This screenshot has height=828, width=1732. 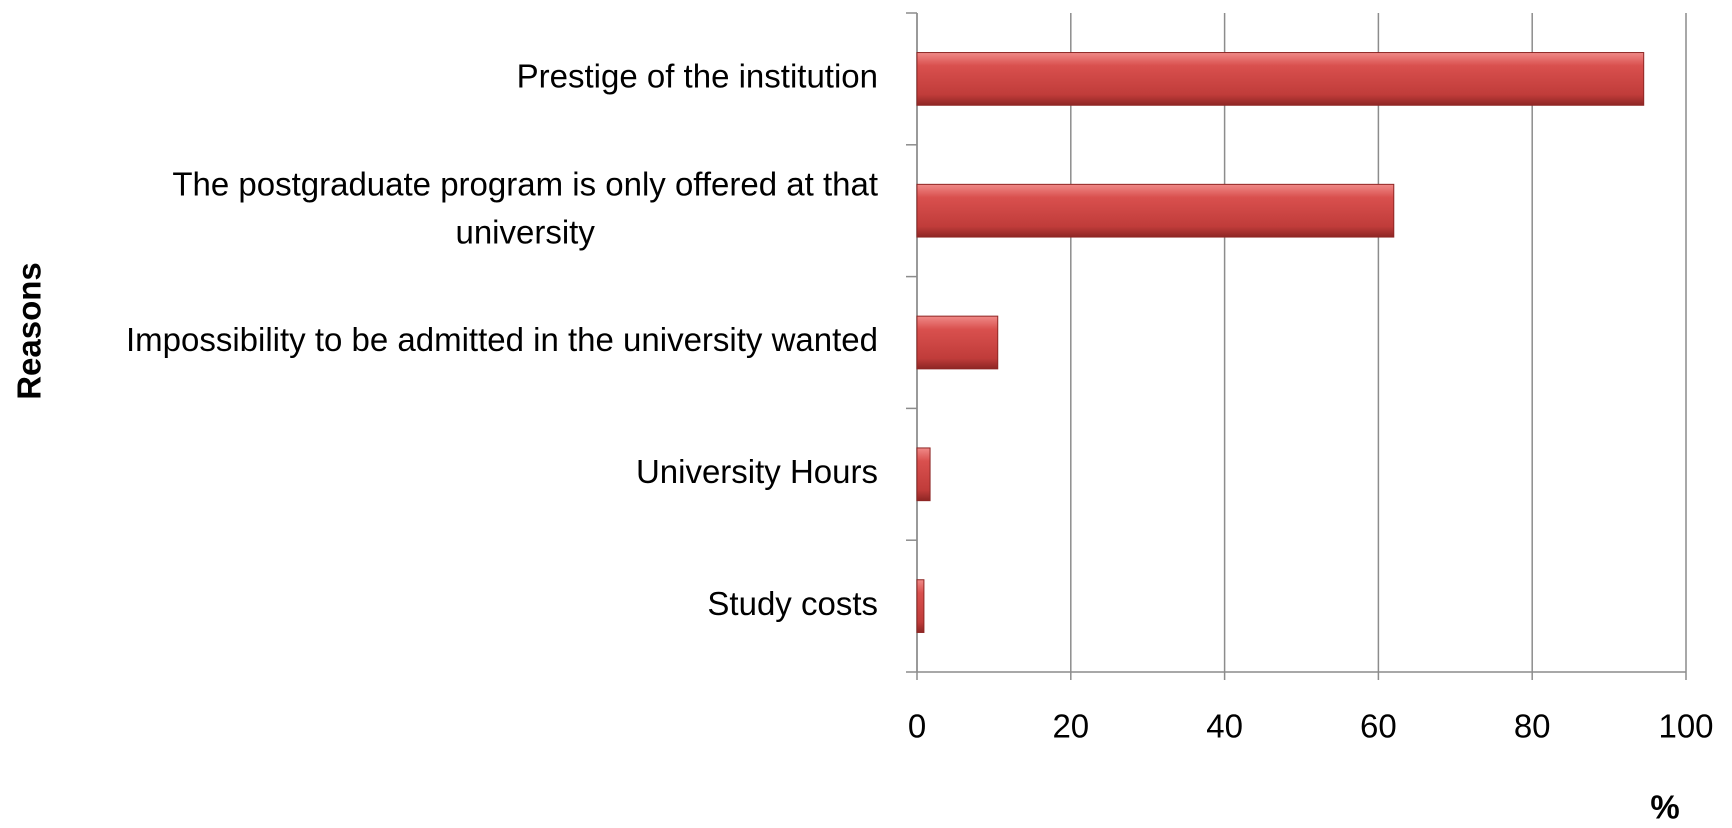 What do you see at coordinates (792, 603) in the screenshot?
I see `y-tick-label: Study costs` at bounding box center [792, 603].